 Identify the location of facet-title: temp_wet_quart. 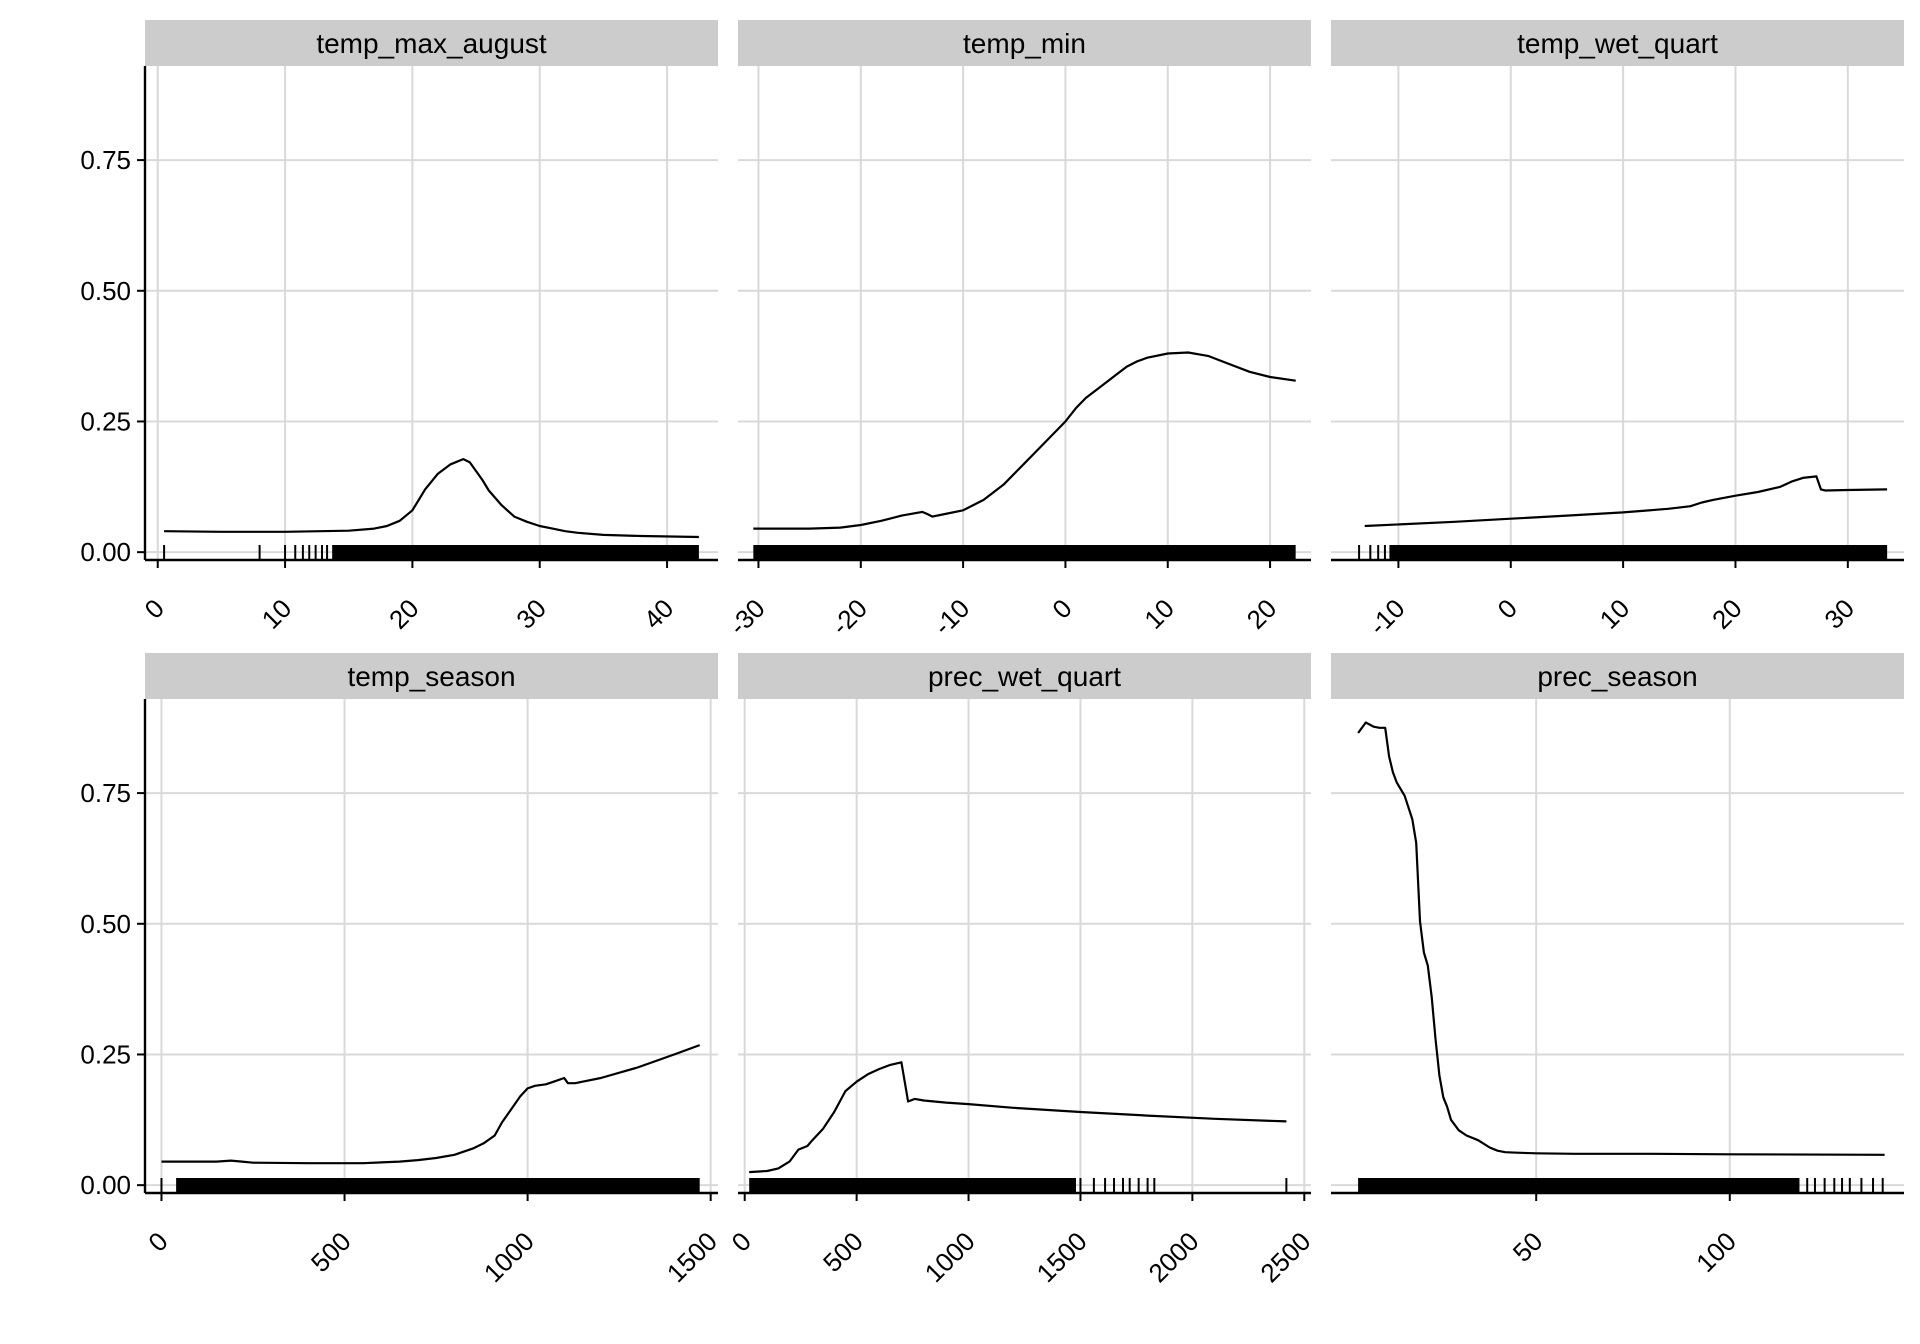
(1617, 43).